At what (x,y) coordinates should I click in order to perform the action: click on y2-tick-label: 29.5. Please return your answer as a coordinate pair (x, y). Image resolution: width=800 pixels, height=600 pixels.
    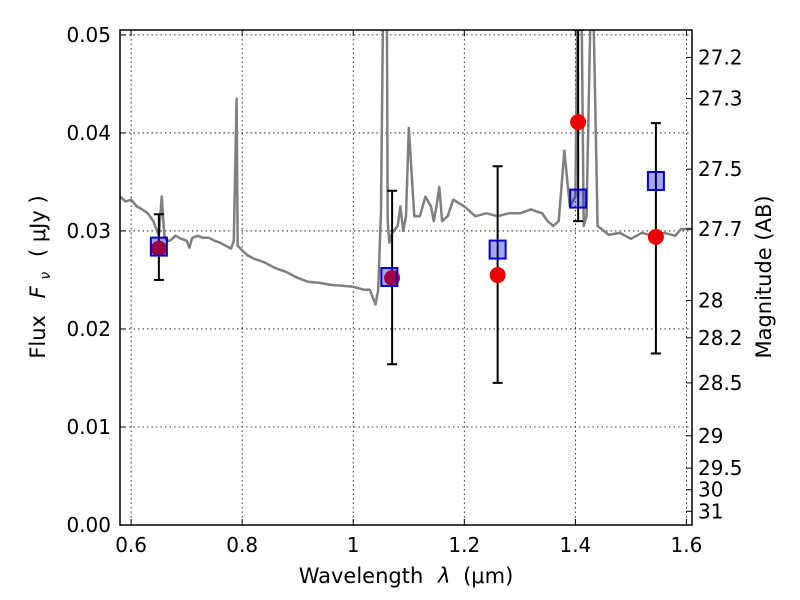
    Looking at the image, I should click on (720, 468).